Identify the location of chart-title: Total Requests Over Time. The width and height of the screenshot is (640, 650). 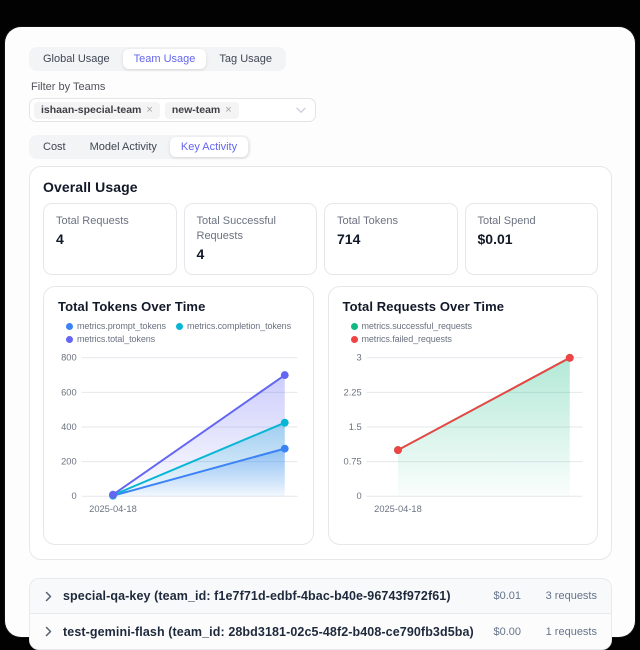
(423, 306).